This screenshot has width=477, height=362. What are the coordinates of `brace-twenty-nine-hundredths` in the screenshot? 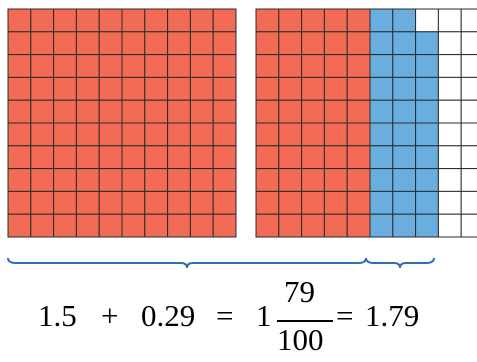 It's located at (400, 263).